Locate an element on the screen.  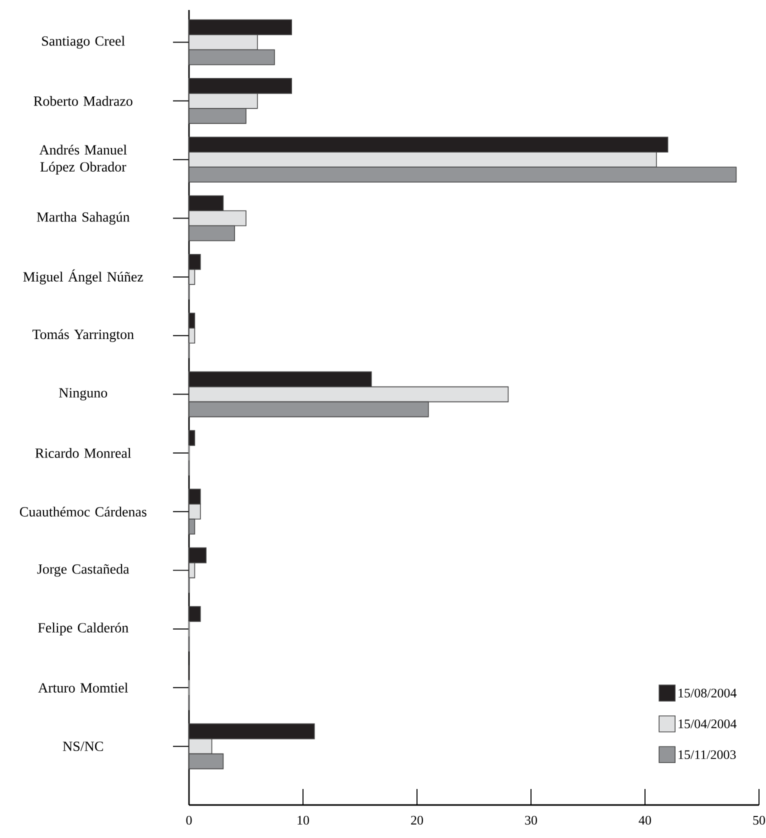
x-tick-label: 0 is located at coordinates (189, 820).